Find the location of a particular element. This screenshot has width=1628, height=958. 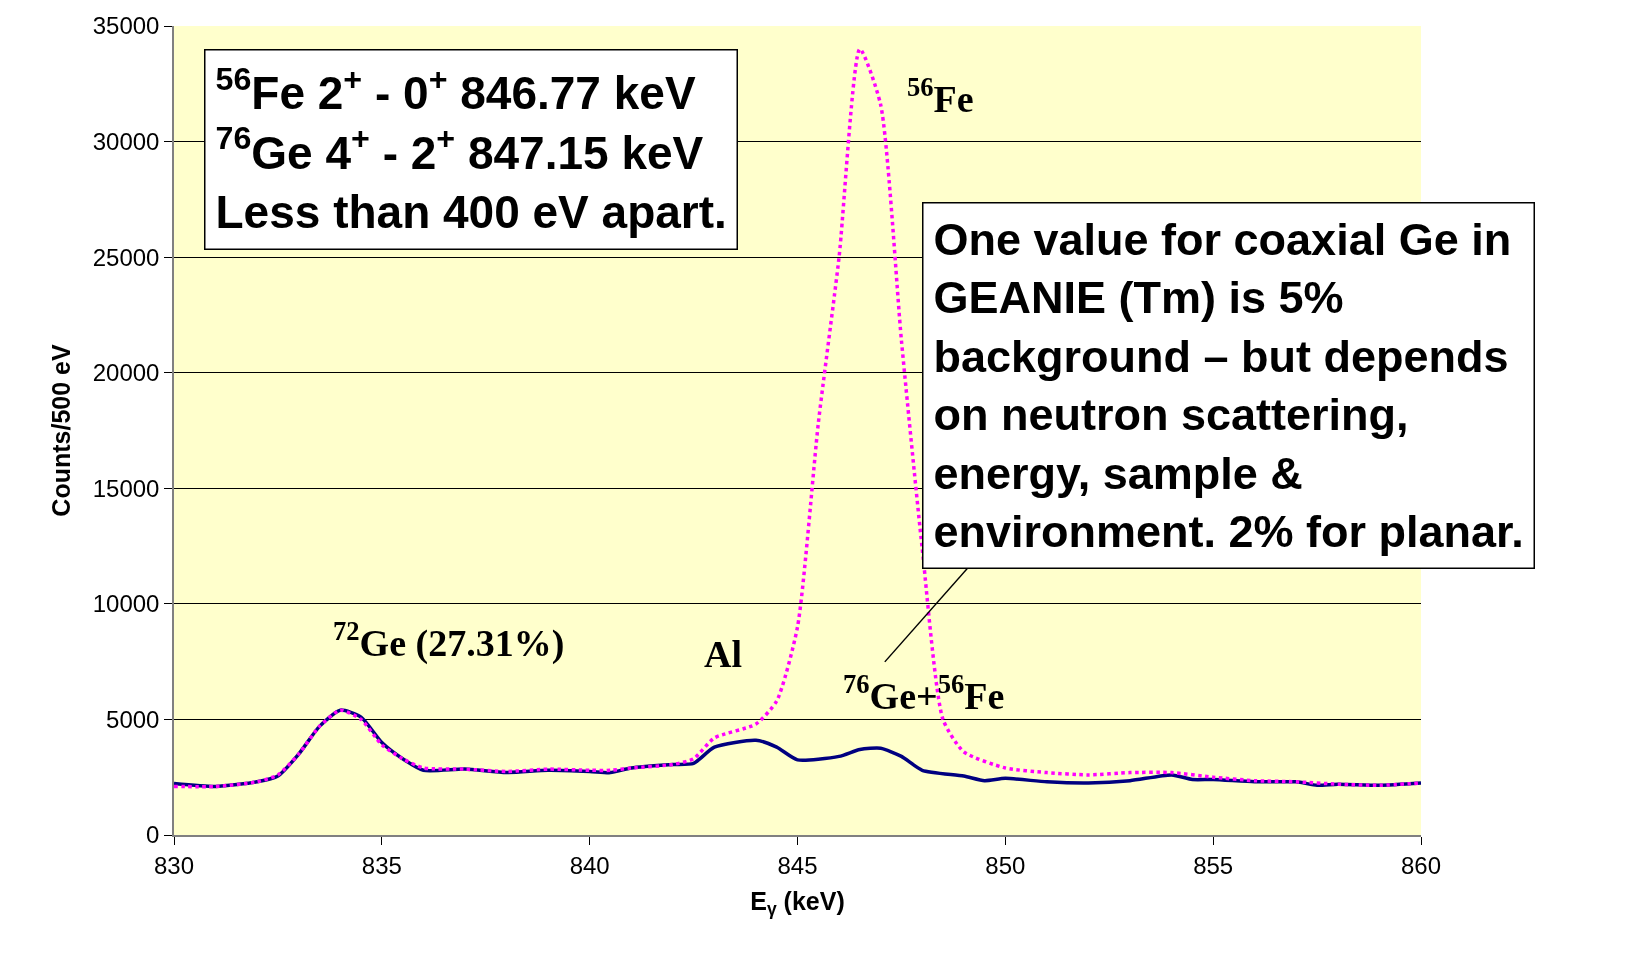

annotation: $^{56}$Fe is located at coordinates (940, 96).